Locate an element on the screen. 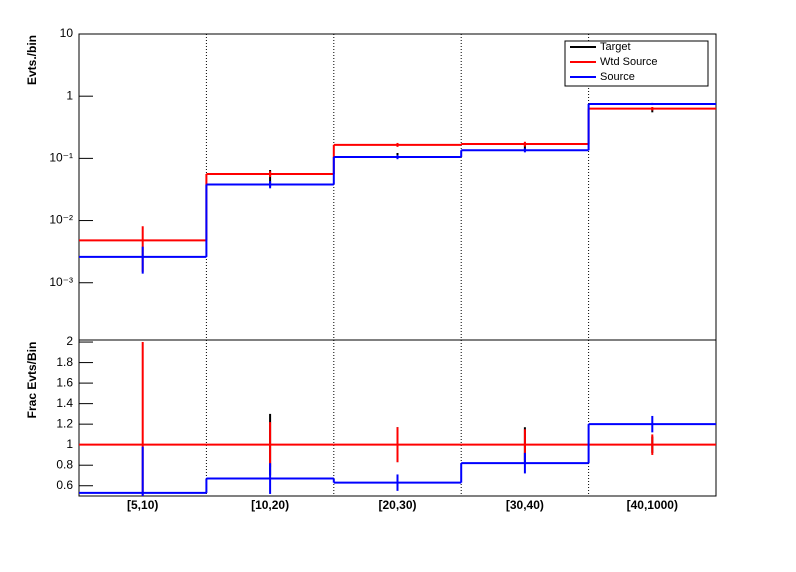 The image size is (796, 572). y-tick-label: 2 is located at coordinates (69, 341).